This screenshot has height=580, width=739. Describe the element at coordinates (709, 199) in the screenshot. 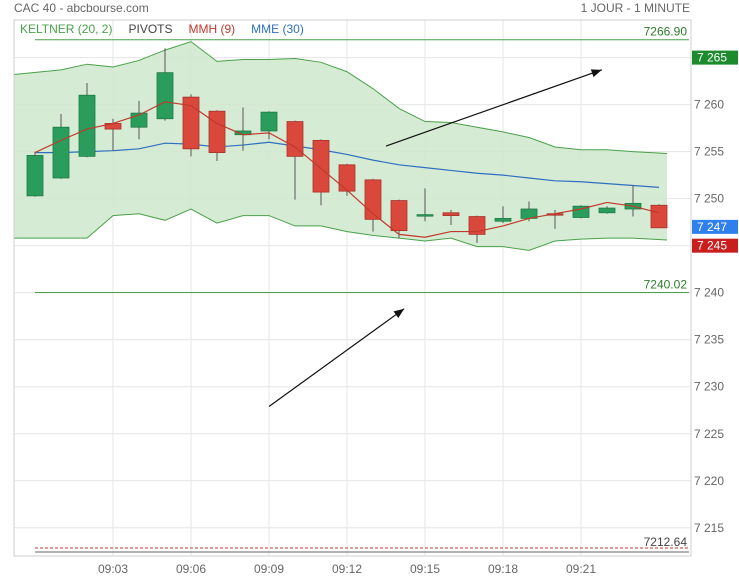

I see `y-tick-label: 7 250` at that location.